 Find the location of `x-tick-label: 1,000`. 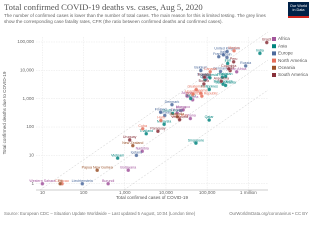

x-tick-label: 1,000 is located at coordinates (125, 192).